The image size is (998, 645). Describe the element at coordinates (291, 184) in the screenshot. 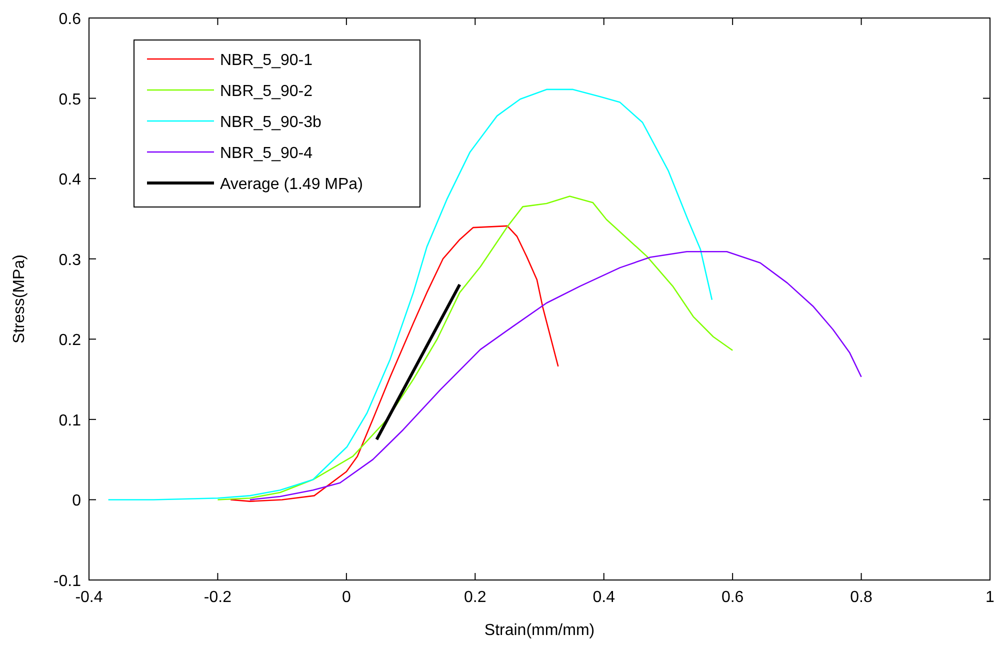

I see `legend-label: Average (1.49 MPa)` at that location.